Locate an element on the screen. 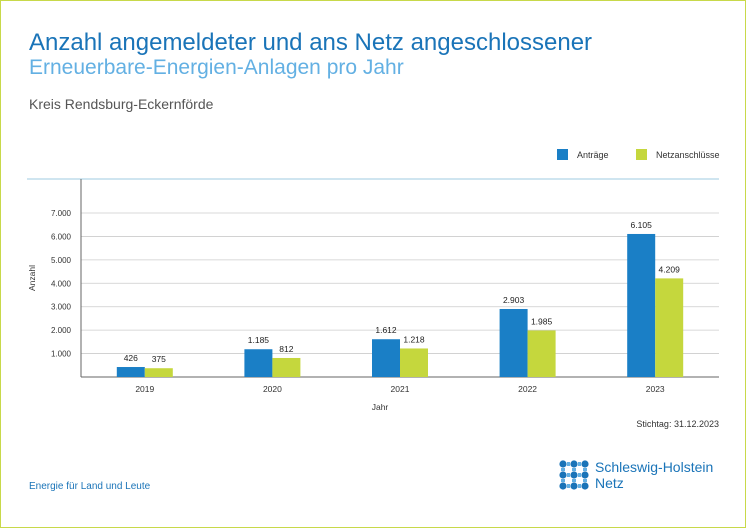 The image size is (746, 528). y-tick-label: 4.000 is located at coordinates (61, 283).